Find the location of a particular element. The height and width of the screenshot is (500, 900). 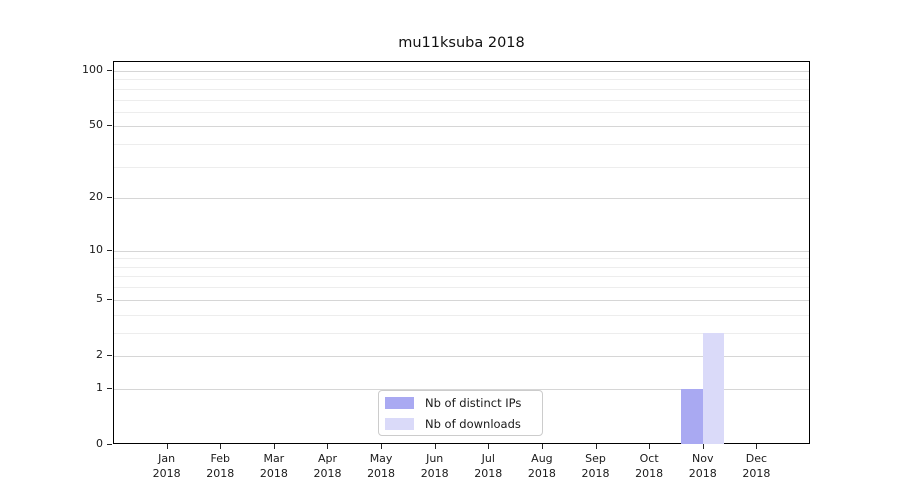

x-tick-month: Oct is located at coordinates (649, 458).